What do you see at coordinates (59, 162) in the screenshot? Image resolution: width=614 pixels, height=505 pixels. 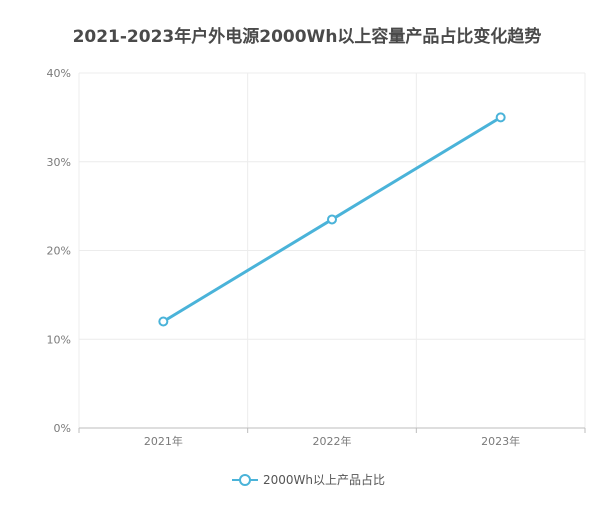 I see `y-tick-label: 30%` at bounding box center [59, 162].